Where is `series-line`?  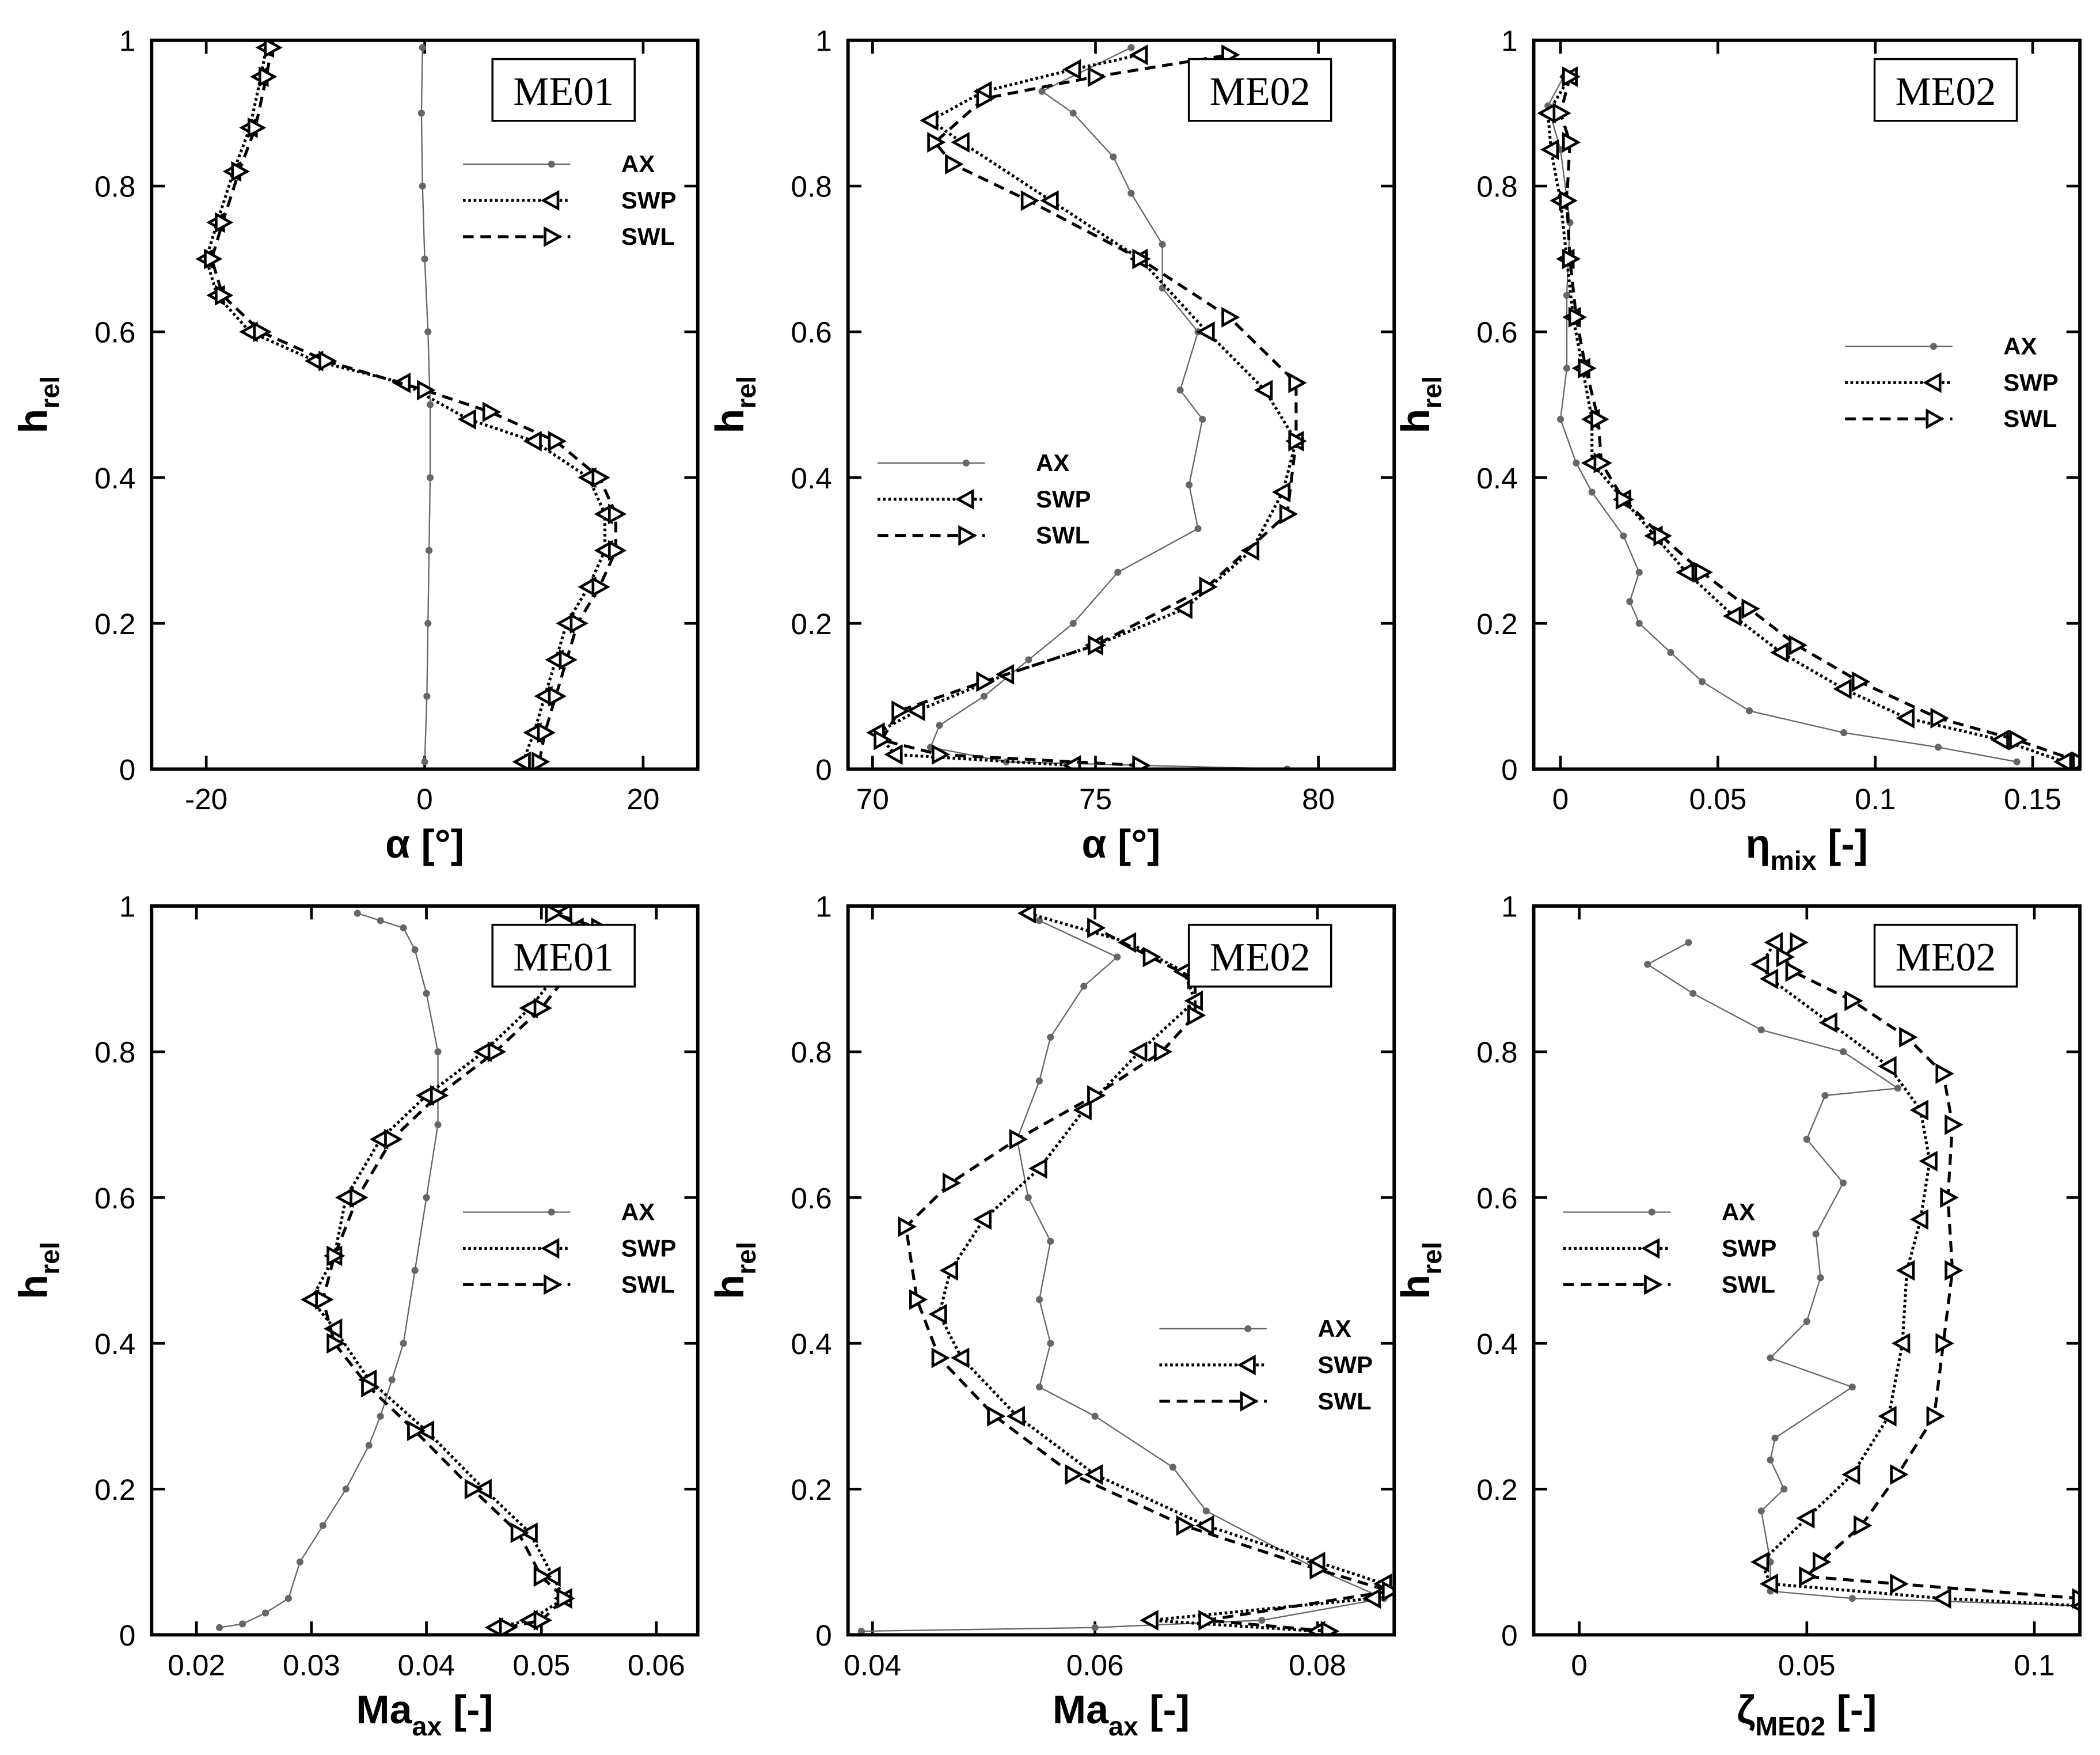 series-line is located at coordinates (1863, 1274).